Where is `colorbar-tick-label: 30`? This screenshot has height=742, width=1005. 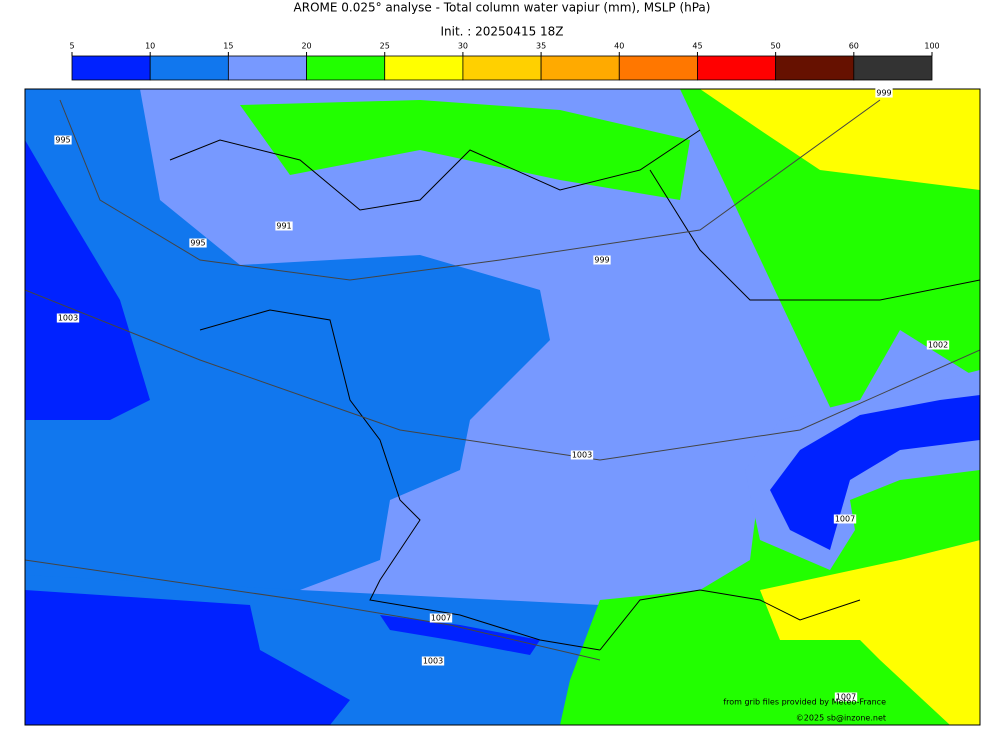
colorbar-tick-label: 30 is located at coordinates (463, 46).